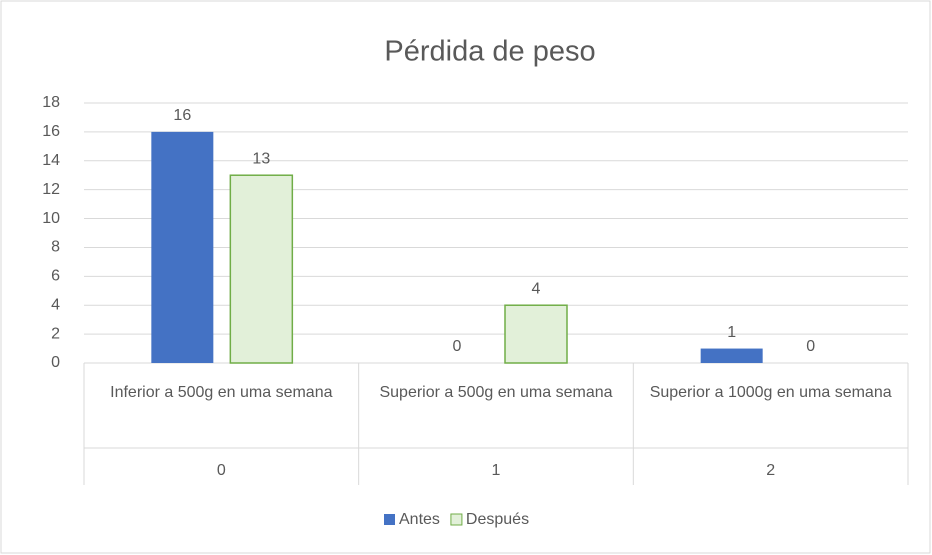  What do you see at coordinates (497, 519) in the screenshot?
I see `legend-label: Después` at bounding box center [497, 519].